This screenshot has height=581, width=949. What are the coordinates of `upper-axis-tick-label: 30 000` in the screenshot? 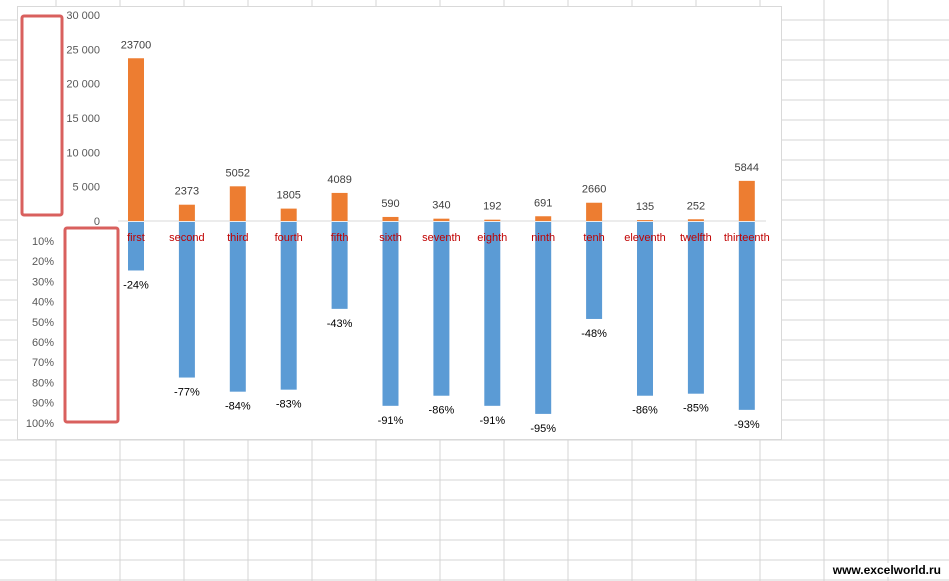 It's located at (83, 16).